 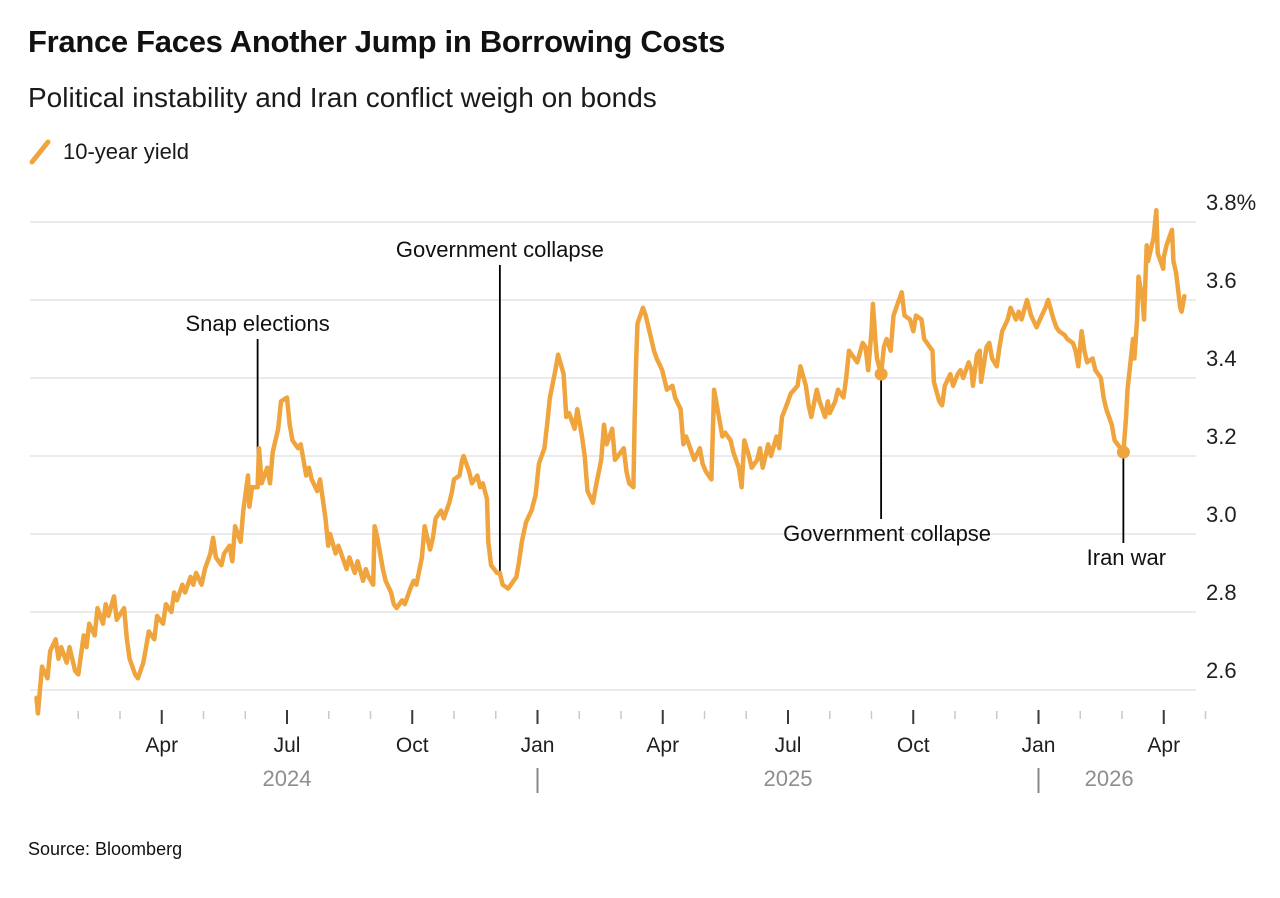 What do you see at coordinates (1221, 670) in the screenshot?
I see `y-axis-label: 2.6` at bounding box center [1221, 670].